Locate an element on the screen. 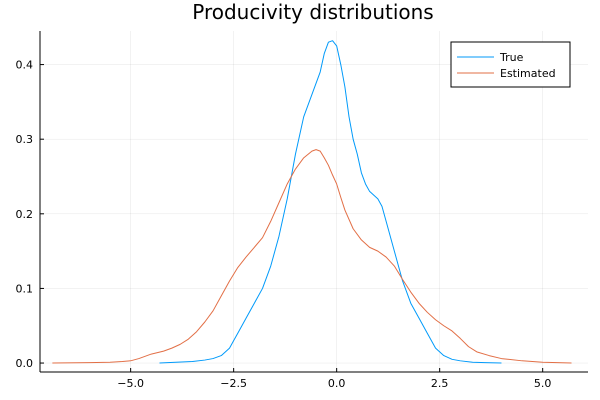 This screenshot has width=600, height=400. x-tick-label: 0.0 is located at coordinates (337, 383).